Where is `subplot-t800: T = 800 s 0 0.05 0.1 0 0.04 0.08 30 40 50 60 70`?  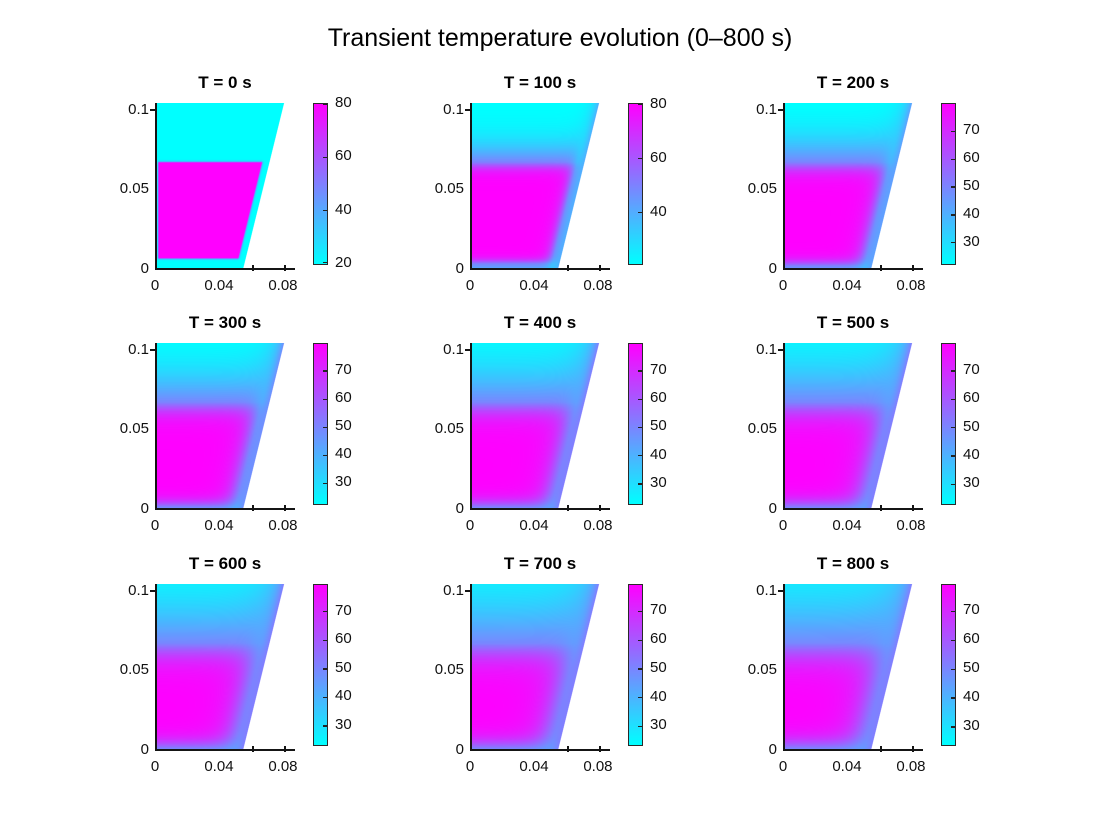
subplot-t800: T = 800 s 0 0.05 0.1 0 0.04 0.08 30 40 50 60 70 is located at coordinates (872, 670).